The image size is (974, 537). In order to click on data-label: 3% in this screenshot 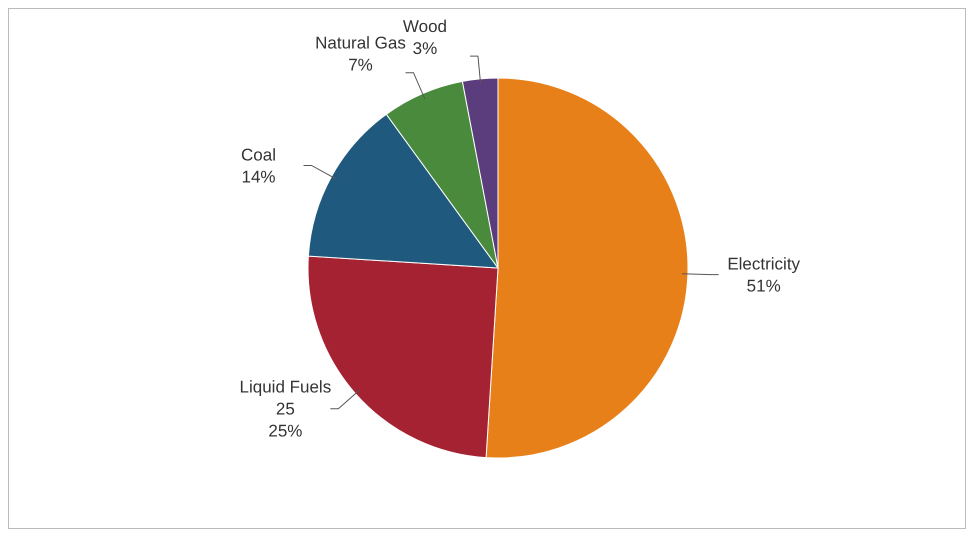, I will do `click(425, 48)`.